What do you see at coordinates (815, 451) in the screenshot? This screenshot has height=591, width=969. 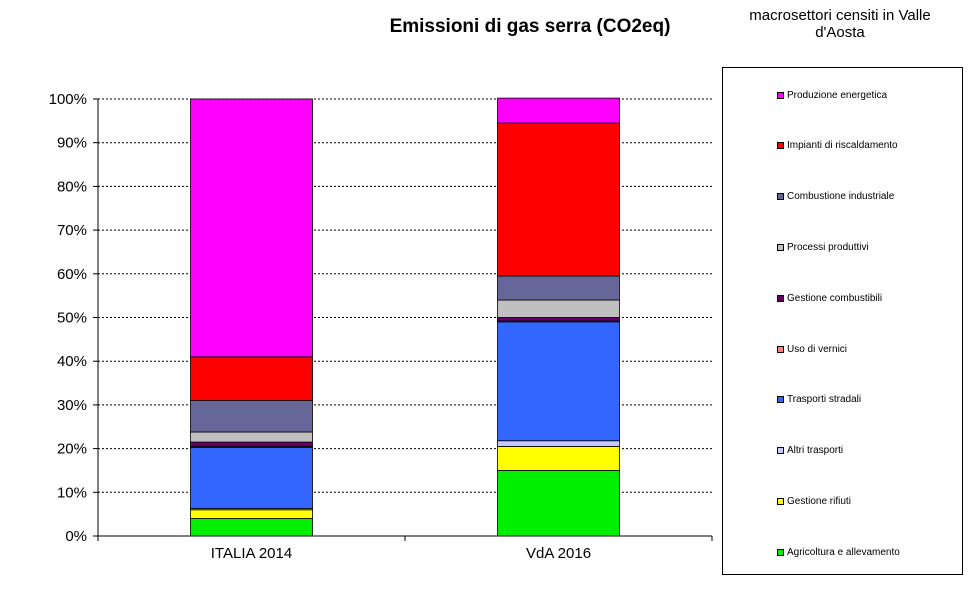 I see `legend-label: Altri trasporti` at bounding box center [815, 451].